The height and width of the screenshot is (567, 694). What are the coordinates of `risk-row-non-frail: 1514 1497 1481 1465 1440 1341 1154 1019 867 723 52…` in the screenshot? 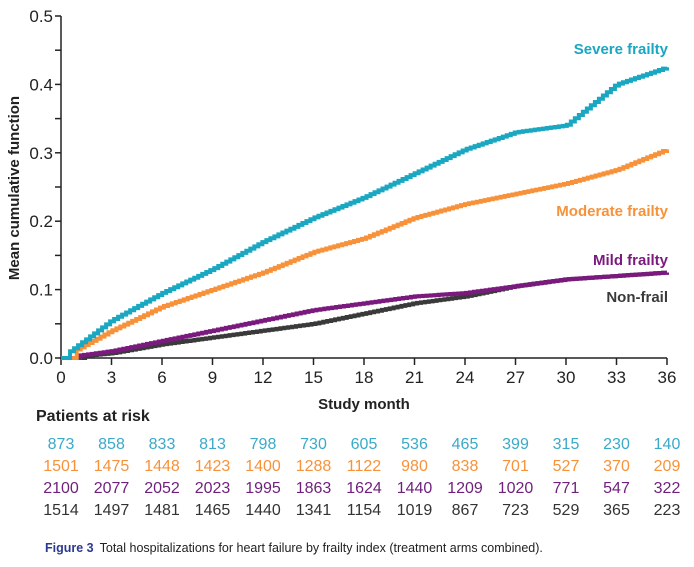 It's located at (347, 513).